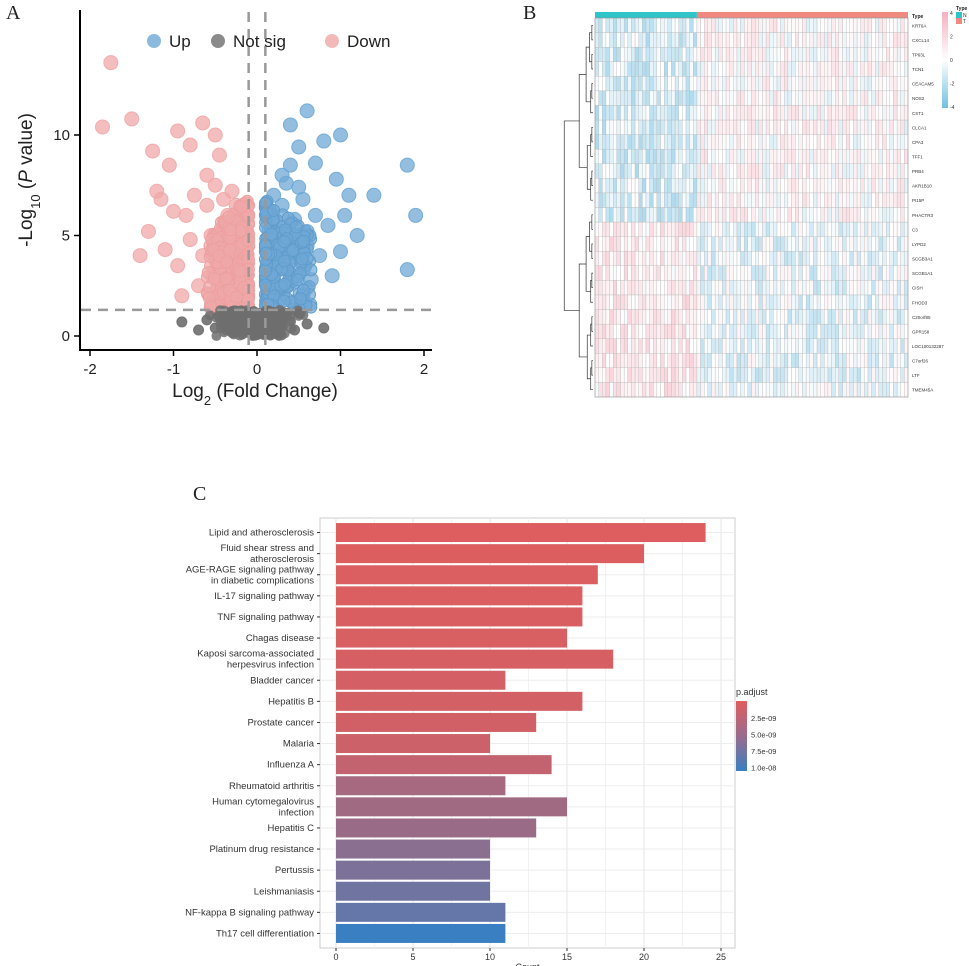 Image resolution: width=969 pixels, height=966 pixels. Describe the element at coordinates (255, 654) in the screenshot. I see `category-label: Kaposi sarcoma-associated` at that location.